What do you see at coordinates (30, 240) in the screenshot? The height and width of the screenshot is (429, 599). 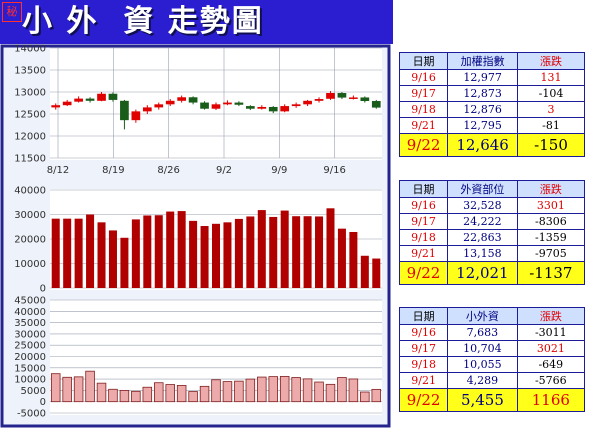 I see `foreign-y-tick-label: 20000` at bounding box center [30, 240].